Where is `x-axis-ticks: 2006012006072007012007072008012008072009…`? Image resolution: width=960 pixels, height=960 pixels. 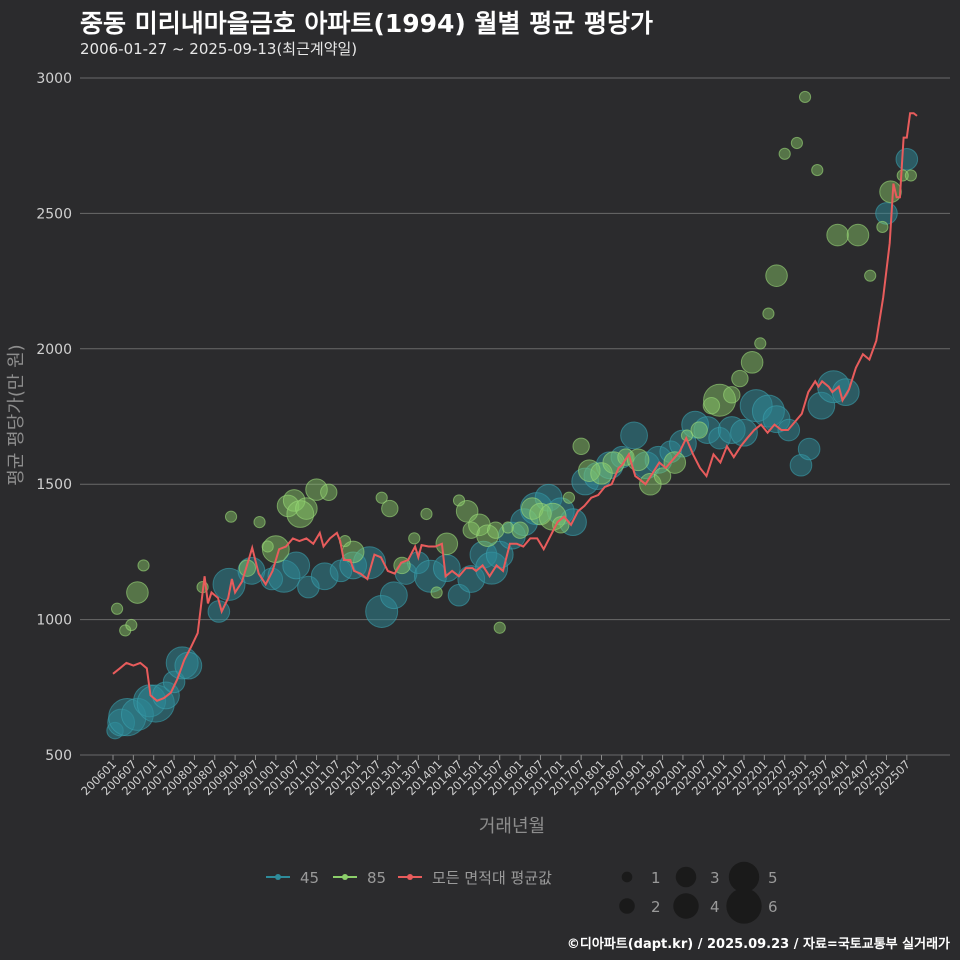
x-axis-ticks: 2006012006072007012007072008012008072009… is located at coordinates (495, 776).